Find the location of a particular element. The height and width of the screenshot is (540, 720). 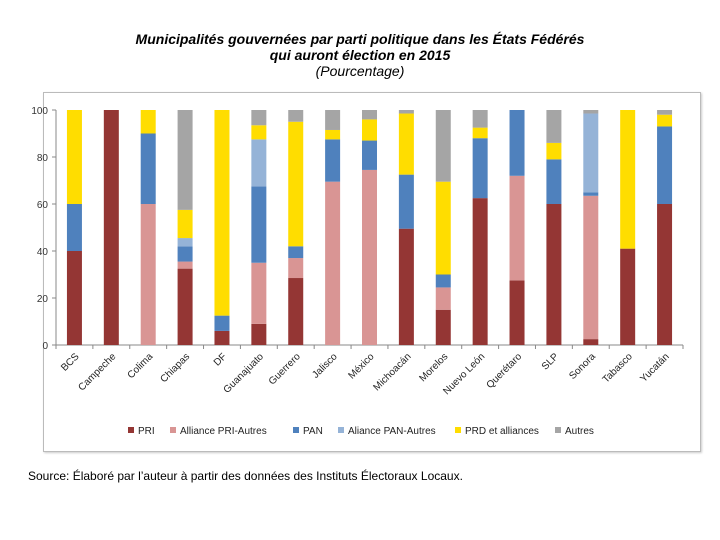

x-tick-label: SLP is located at coordinates (550, 361).